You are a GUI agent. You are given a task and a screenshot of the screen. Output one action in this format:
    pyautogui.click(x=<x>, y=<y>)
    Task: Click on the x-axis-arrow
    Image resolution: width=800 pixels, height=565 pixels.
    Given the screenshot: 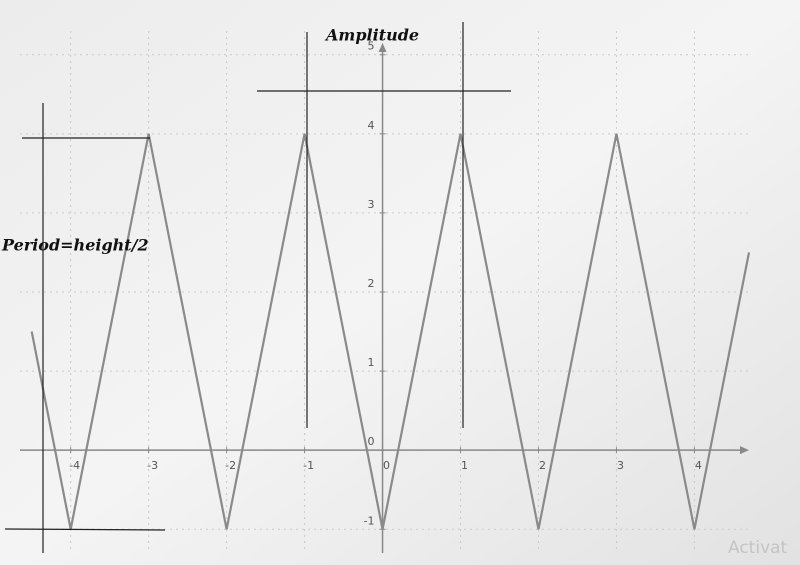 What is the action you would take?
    pyautogui.click(x=744, y=450)
    